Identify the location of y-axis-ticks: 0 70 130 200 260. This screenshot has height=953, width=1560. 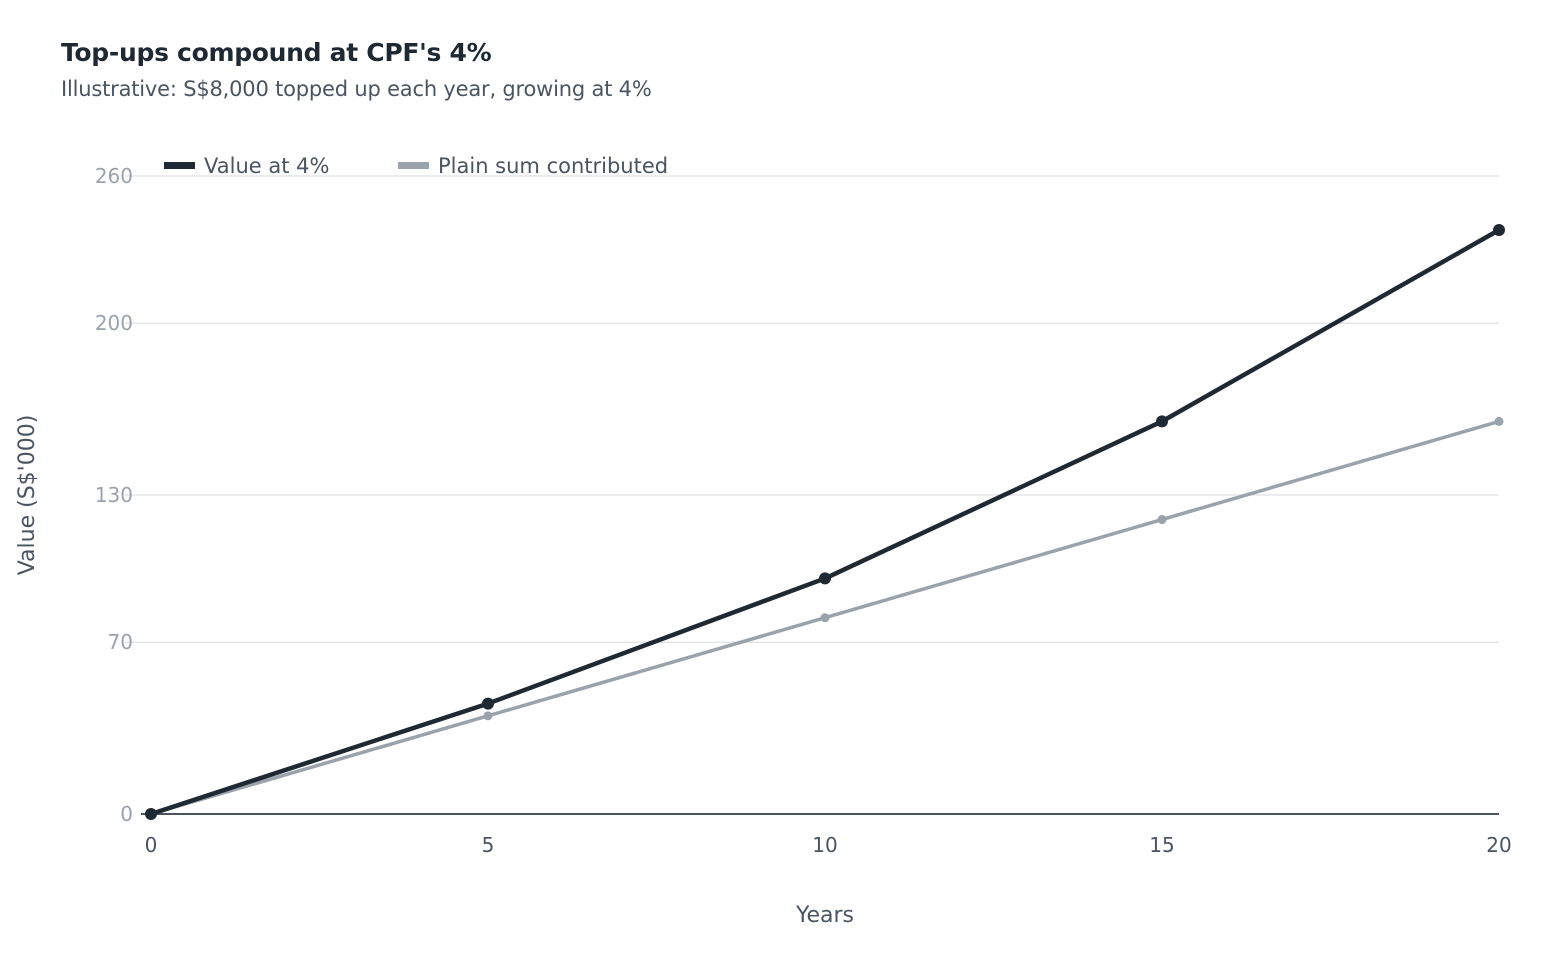
(114, 495).